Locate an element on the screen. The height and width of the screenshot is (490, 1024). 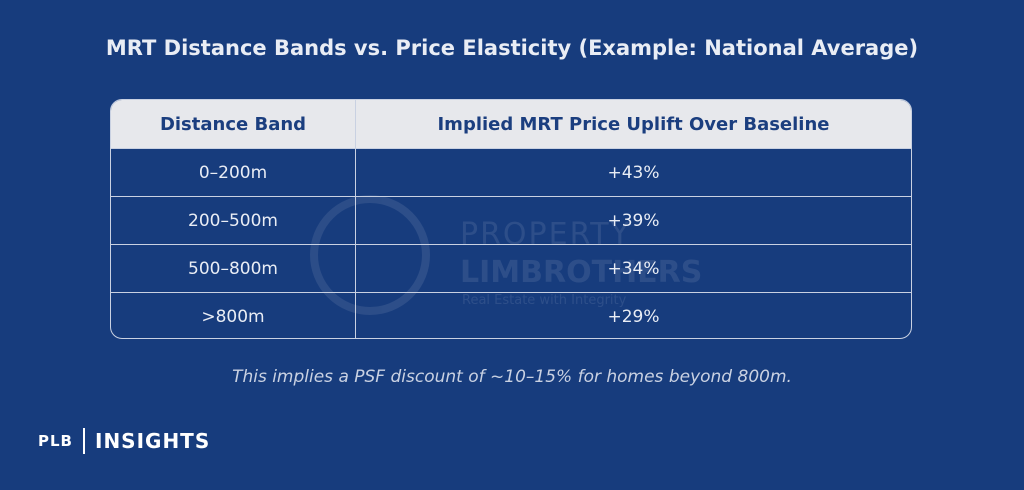
separator is located at coordinates (84, 441).